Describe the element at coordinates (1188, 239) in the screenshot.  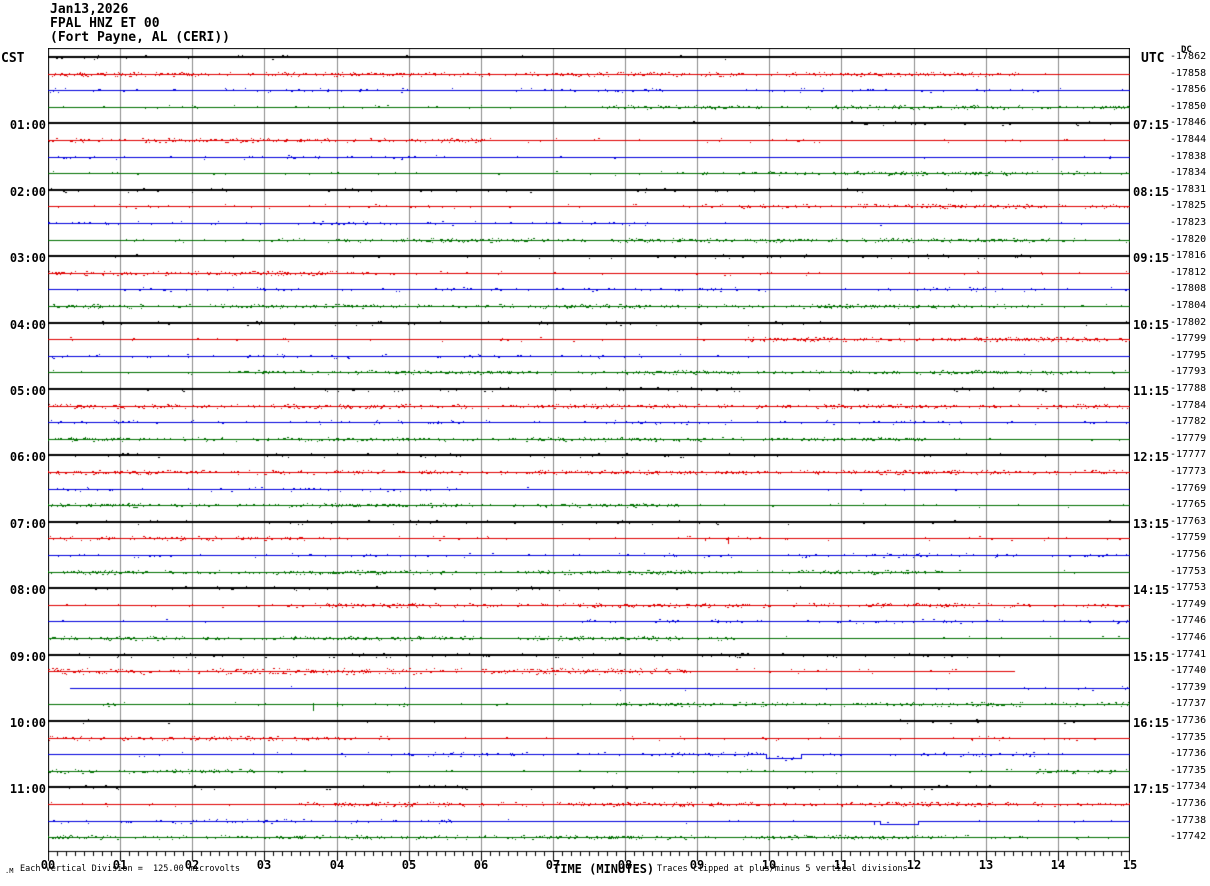
I see `dc-offset-value: -17820` at that location.